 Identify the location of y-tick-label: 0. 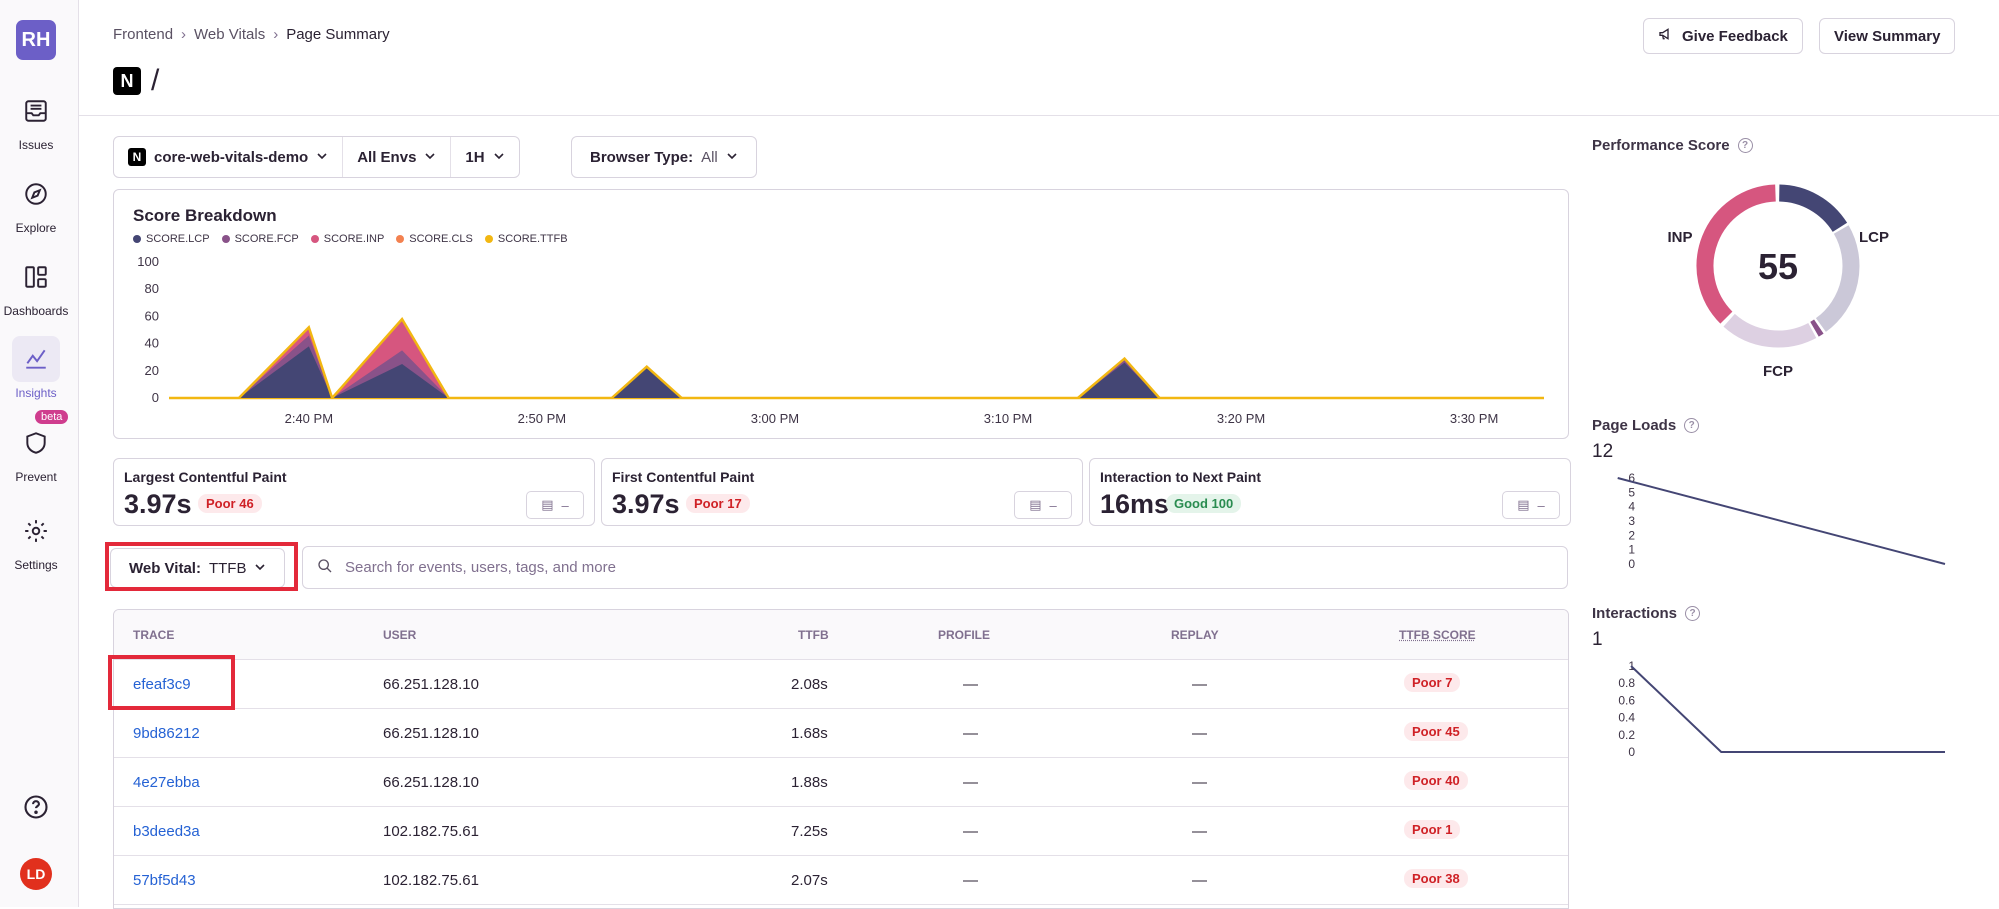
(1631, 751).